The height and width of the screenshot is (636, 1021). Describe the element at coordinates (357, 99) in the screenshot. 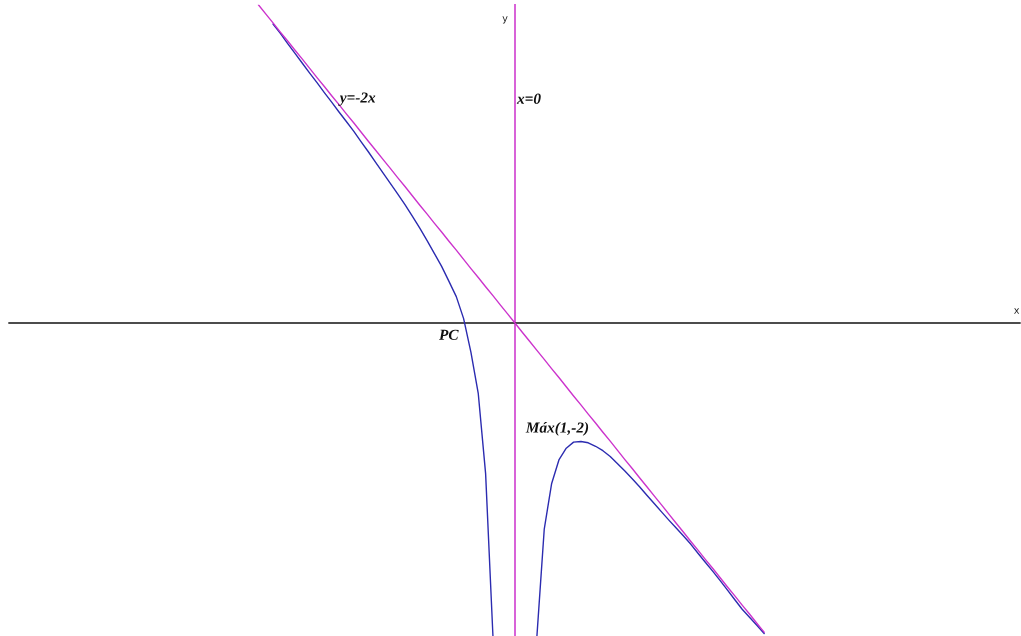

I see `series-label: y=-2x` at that location.